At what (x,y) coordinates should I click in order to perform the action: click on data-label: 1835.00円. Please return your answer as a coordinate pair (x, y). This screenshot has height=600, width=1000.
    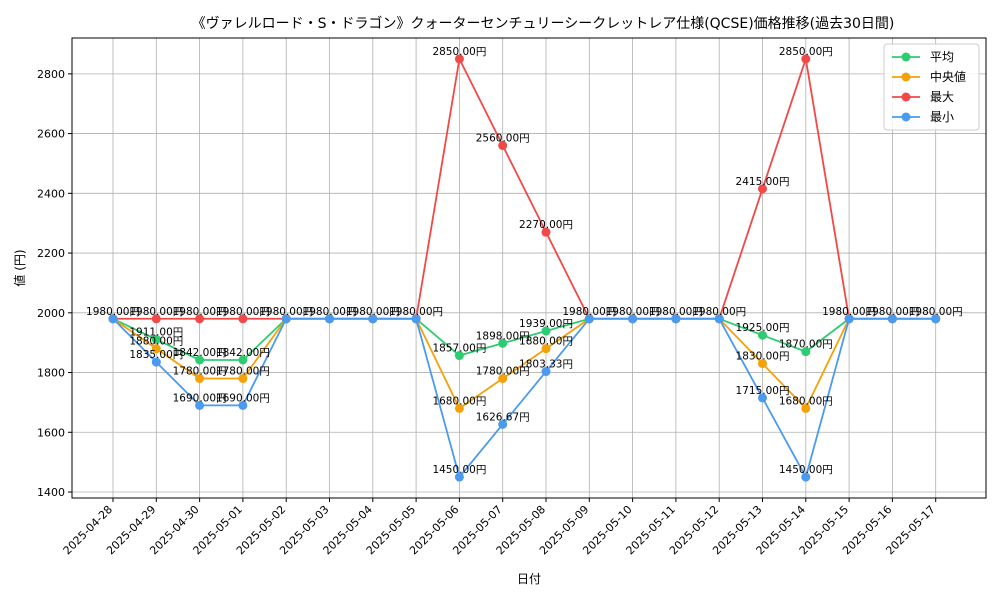
    Looking at the image, I should click on (156, 355).